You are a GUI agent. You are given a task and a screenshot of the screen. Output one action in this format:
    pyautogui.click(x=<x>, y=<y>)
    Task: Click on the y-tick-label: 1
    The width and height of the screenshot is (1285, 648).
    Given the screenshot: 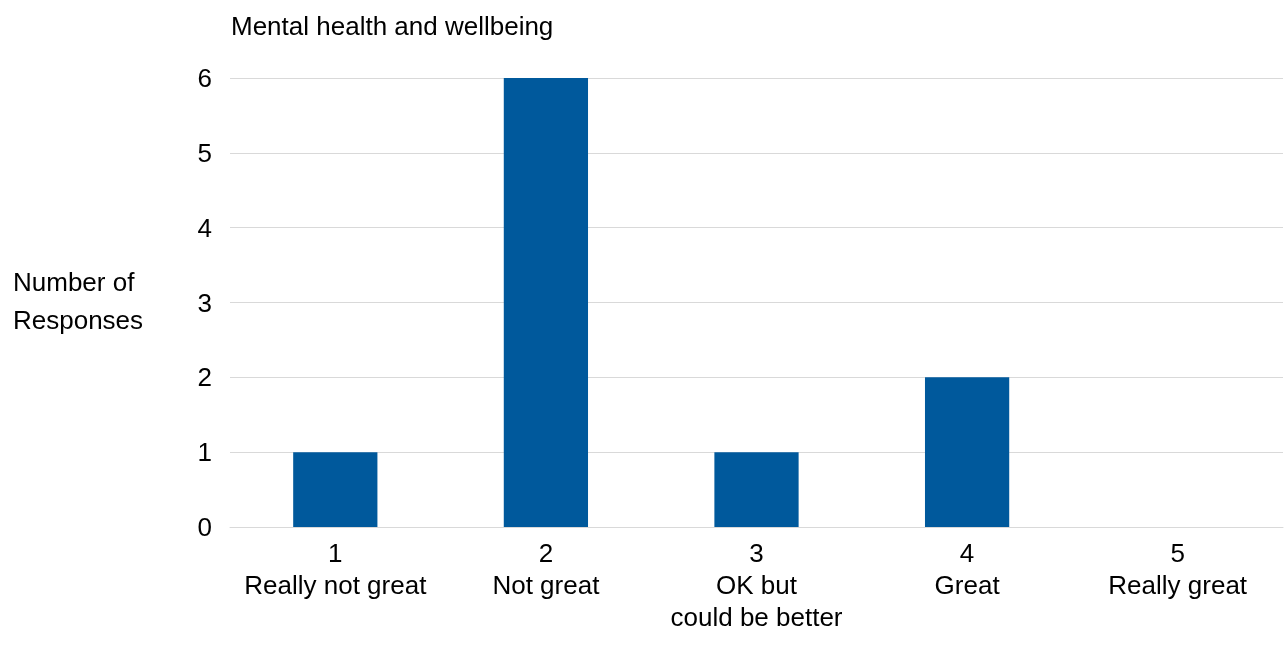 What is the action you would take?
    pyautogui.click(x=204, y=452)
    